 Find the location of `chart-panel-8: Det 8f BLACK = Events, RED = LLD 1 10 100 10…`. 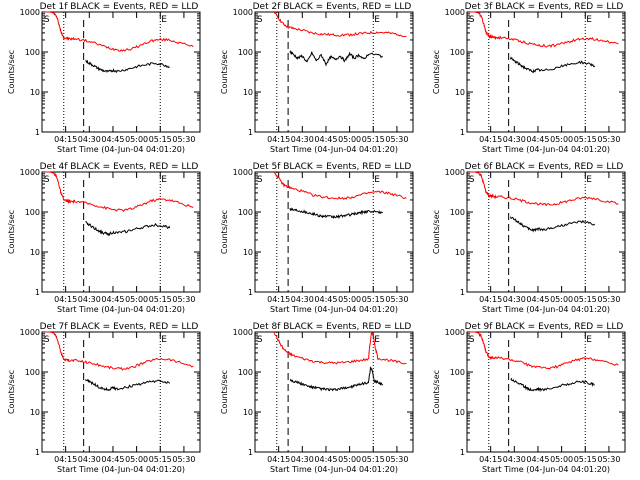

chart-panel-8: Det 8f BLACK = Events, RED = LLD 1 10 100 10… is located at coordinates (317, 398).